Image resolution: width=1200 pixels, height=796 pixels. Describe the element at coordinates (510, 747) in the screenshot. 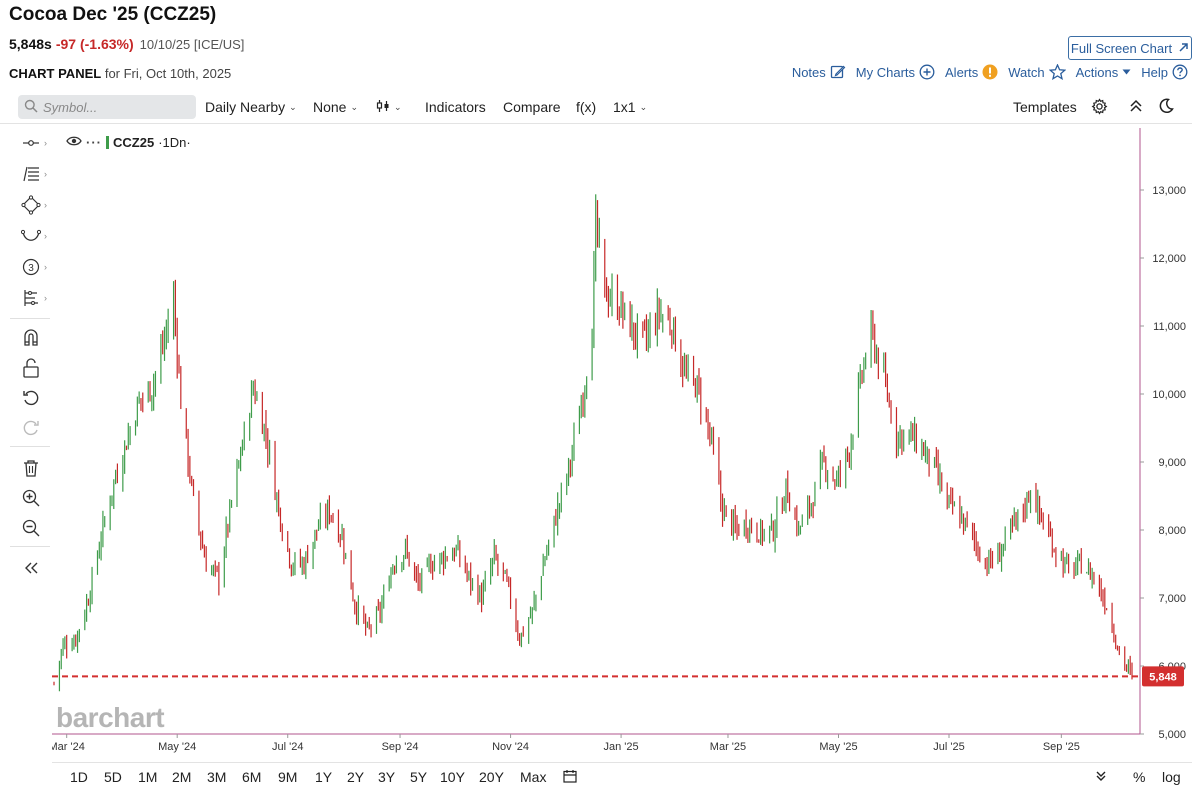

I see `x-tick-label: Nov '24` at that location.